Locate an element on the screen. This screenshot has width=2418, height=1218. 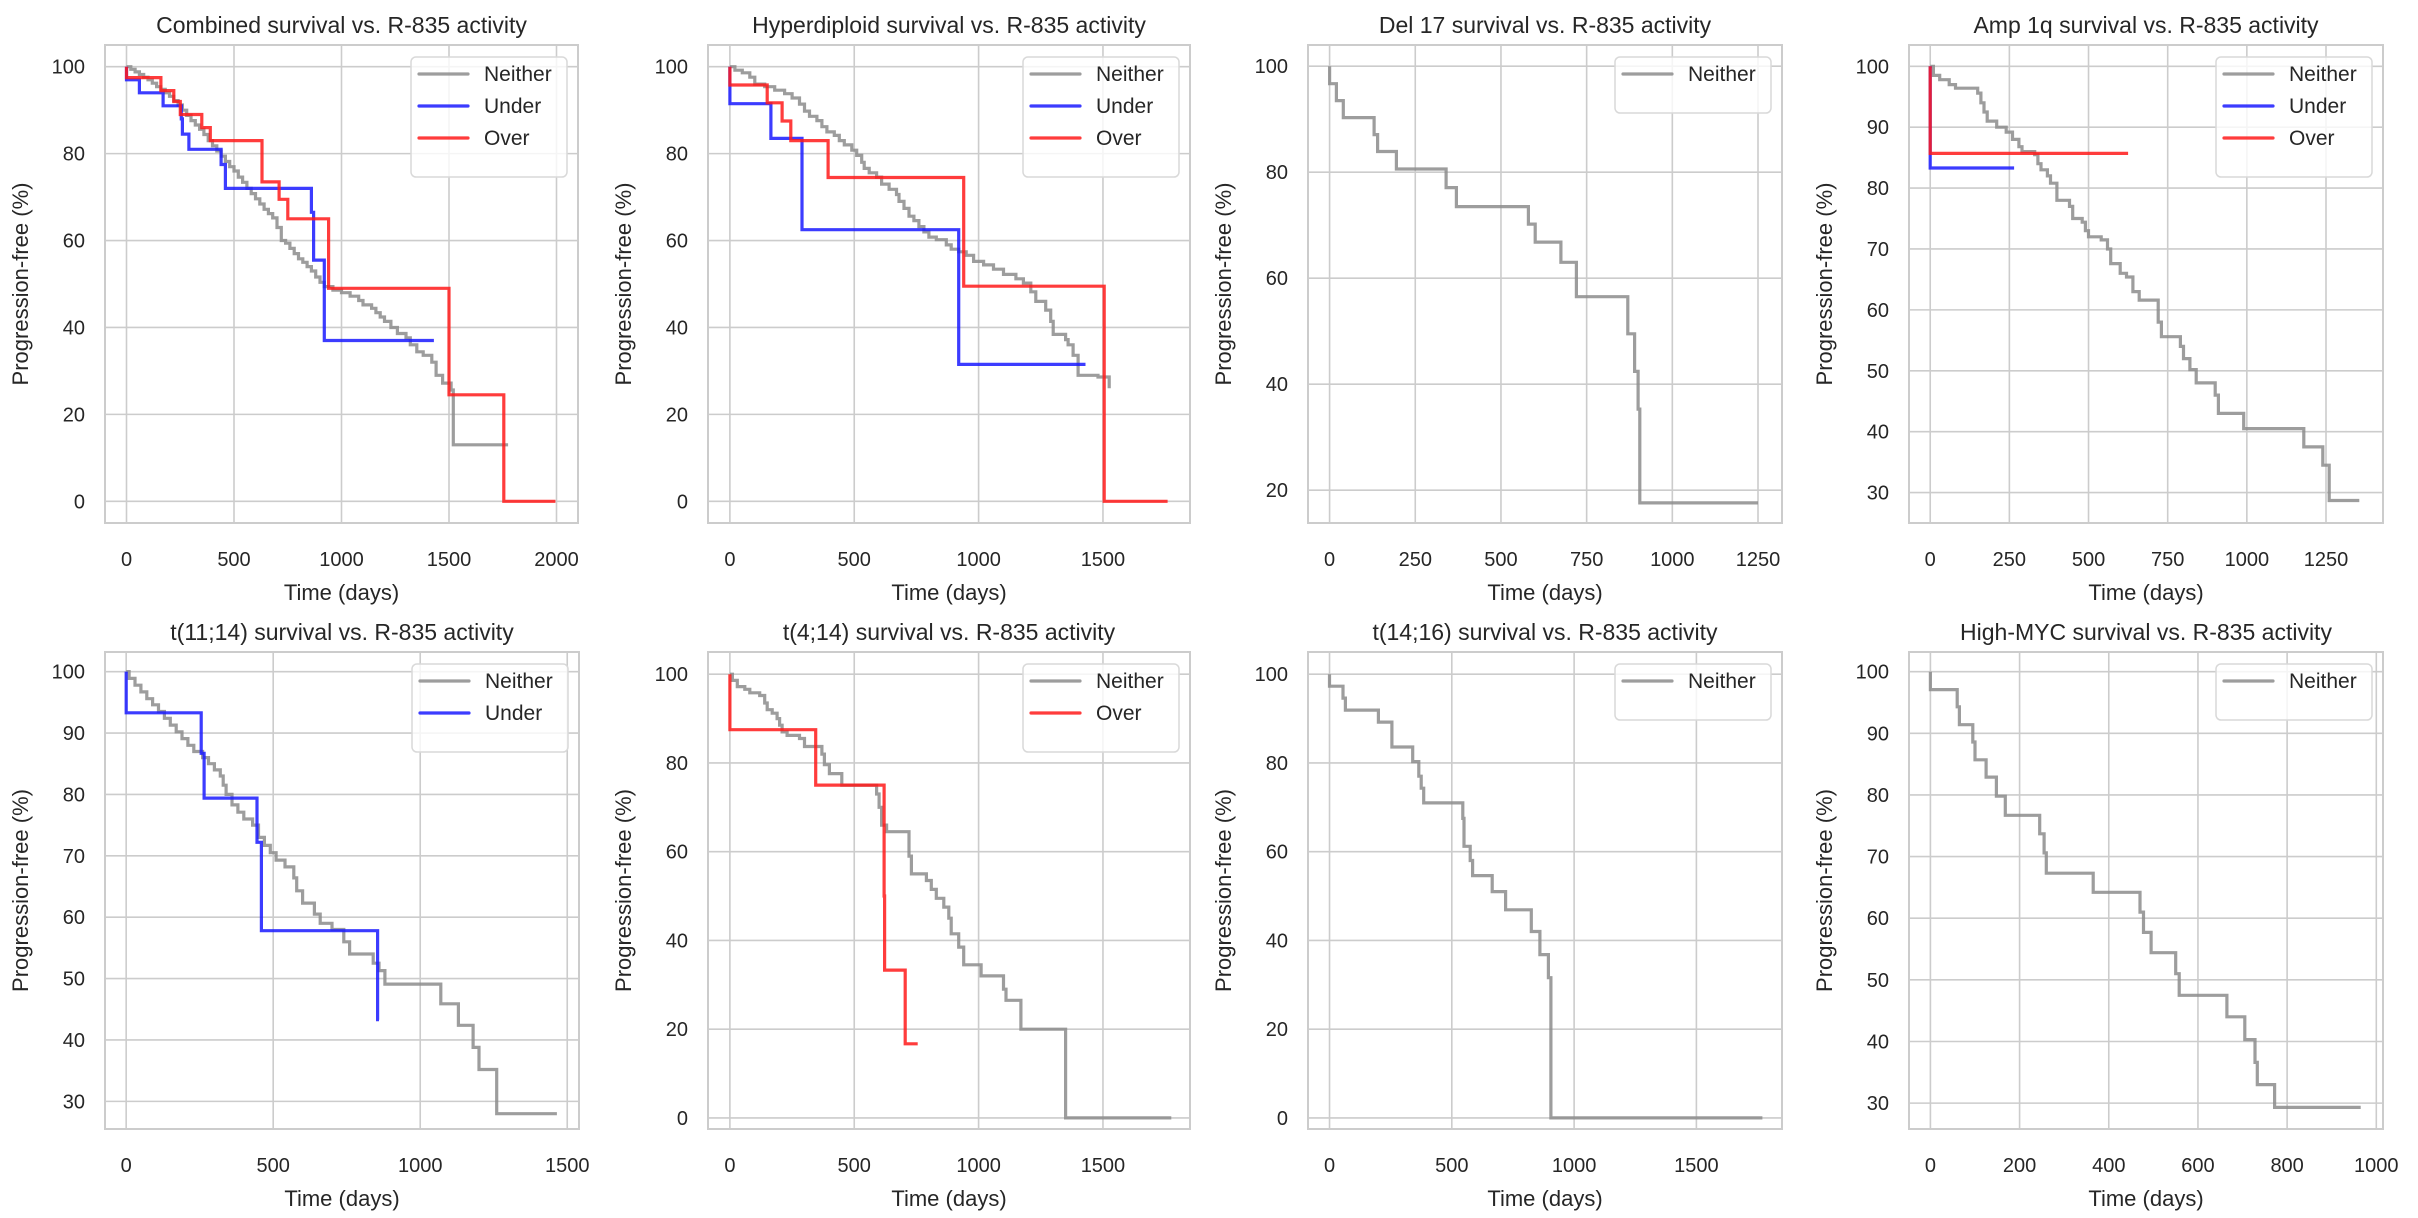
x-tick-label: 800 is located at coordinates (2286, 1166).